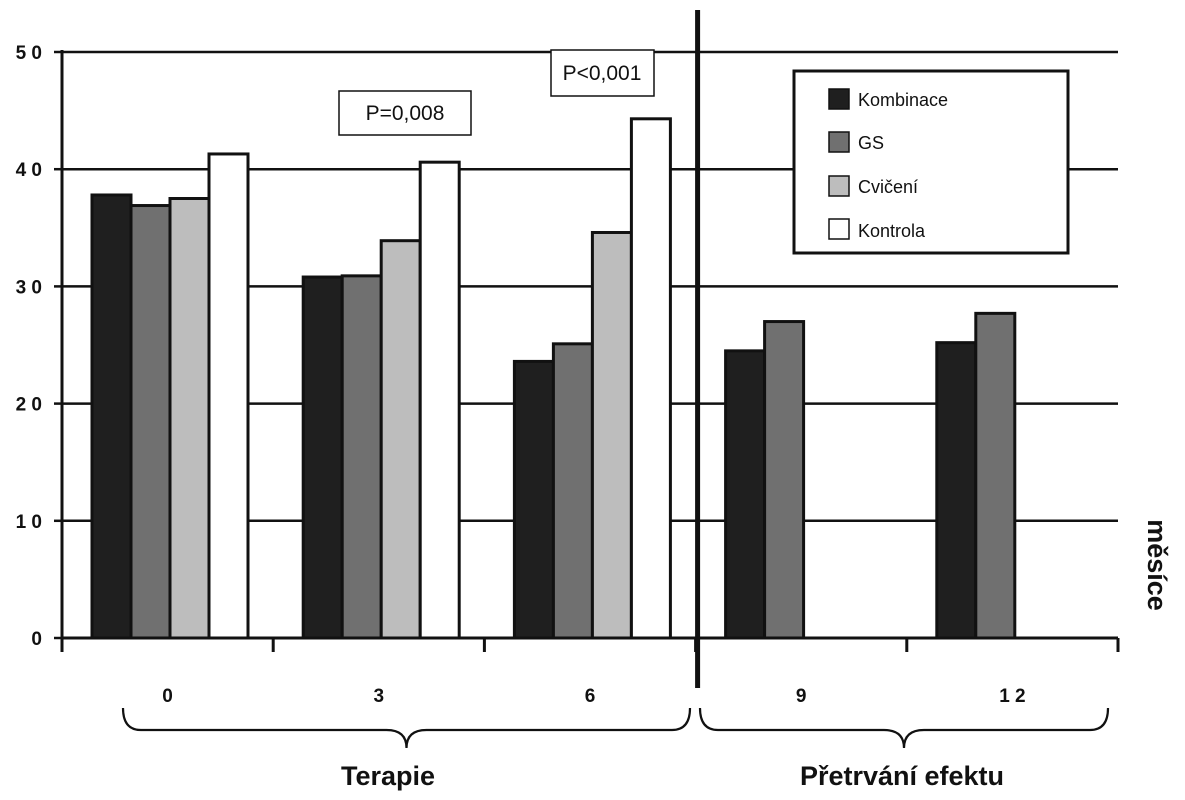 Image resolution: width=1185 pixels, height=800 pixels. I want to click on annotation-p-008-text: P=0,008, so click(405, 113).